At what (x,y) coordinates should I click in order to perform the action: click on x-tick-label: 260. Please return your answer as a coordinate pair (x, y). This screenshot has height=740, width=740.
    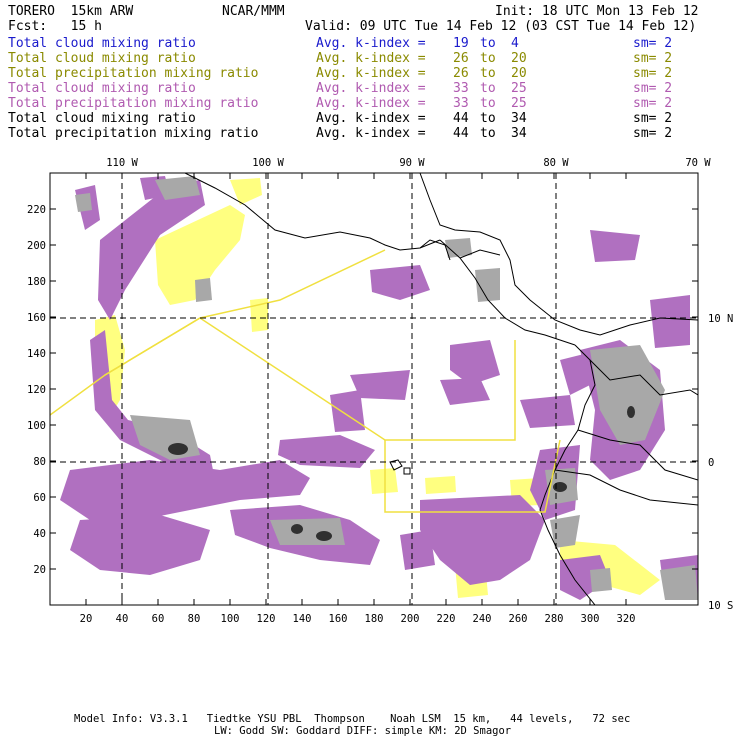
    Looking at the image, I should click on (518, 619).